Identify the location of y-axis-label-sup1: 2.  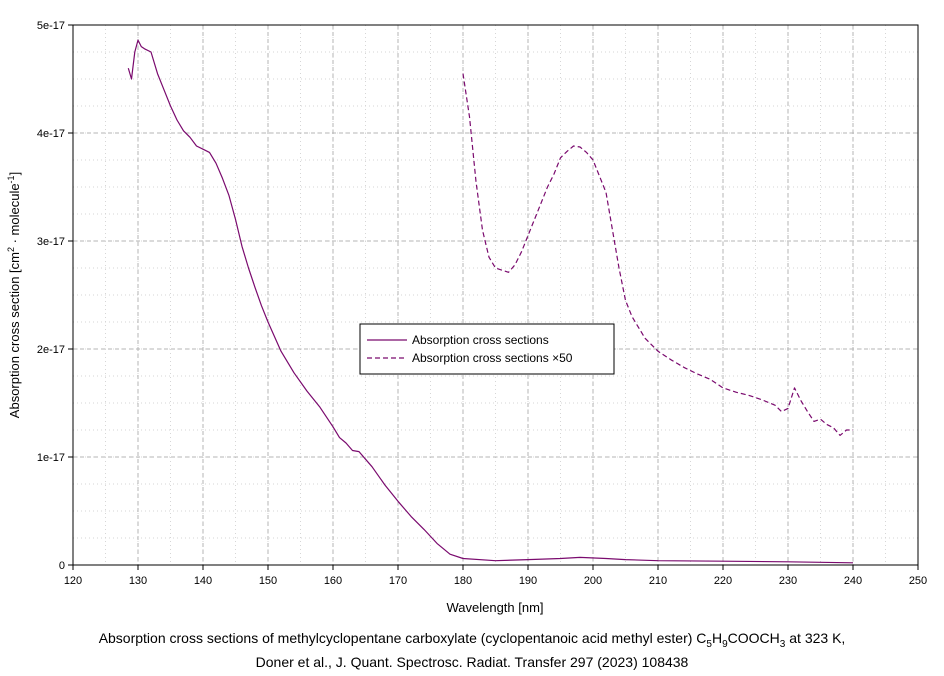
(11, 249).